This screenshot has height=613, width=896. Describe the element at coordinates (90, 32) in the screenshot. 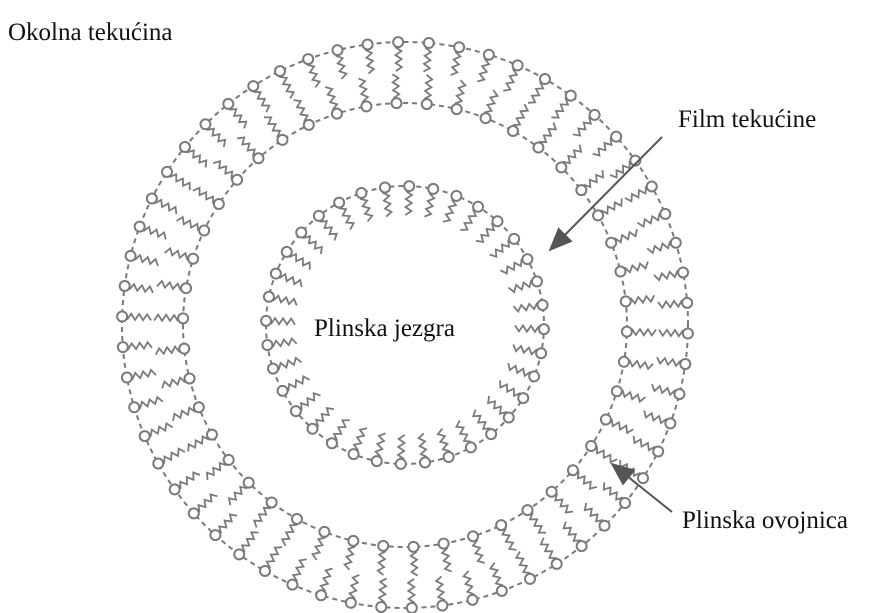

I see `label-surrounding-fluid: Okolna tekućina` at that location.